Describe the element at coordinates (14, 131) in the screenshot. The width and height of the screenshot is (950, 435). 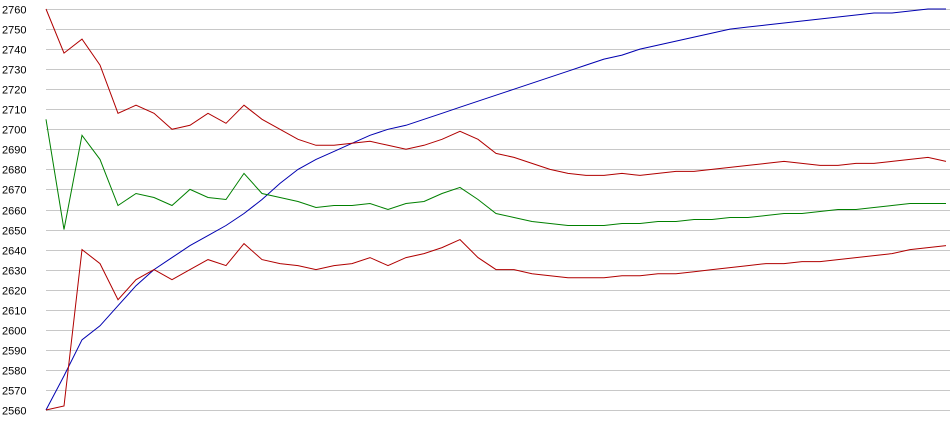
I see `y-tick-label: 2700` at that location.